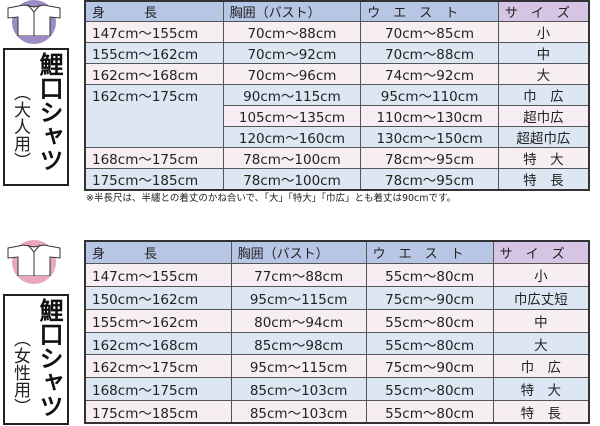  Describe the element at coordinates (298, 275) in the screenshot. I see `bust-cell: 77cm～88cm` at that location.